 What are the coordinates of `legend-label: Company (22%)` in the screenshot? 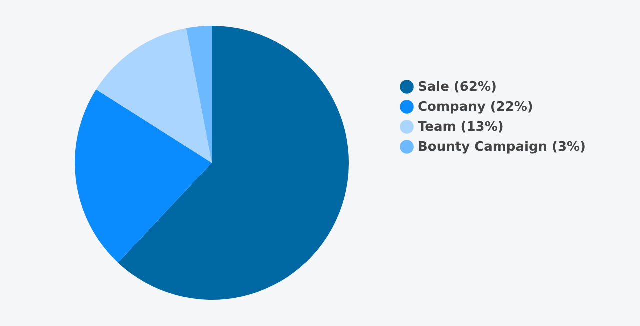 It's located at (476, 107).